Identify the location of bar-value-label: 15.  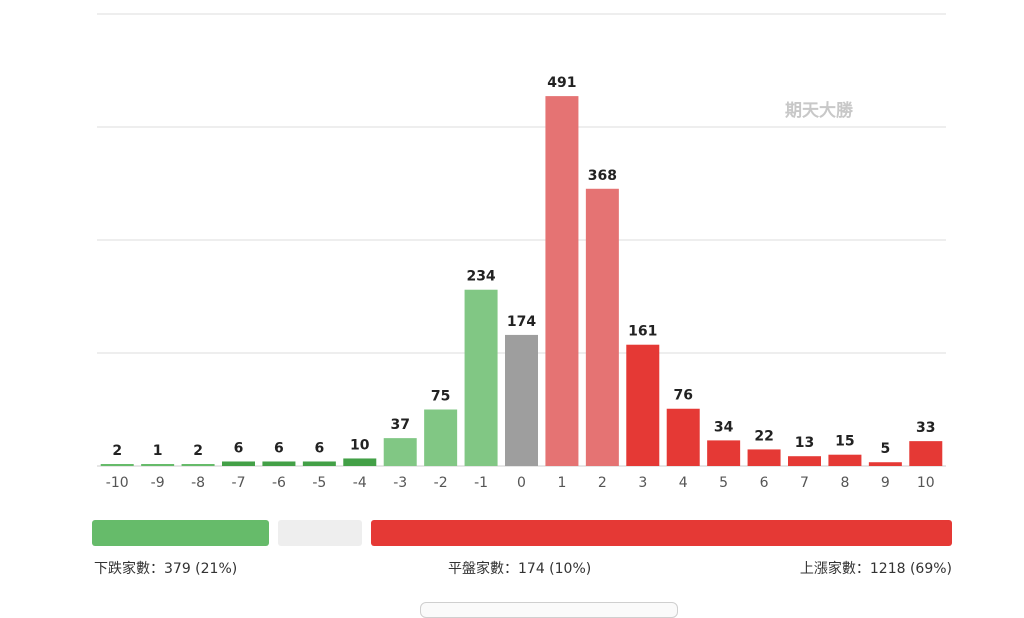
(844, 442).